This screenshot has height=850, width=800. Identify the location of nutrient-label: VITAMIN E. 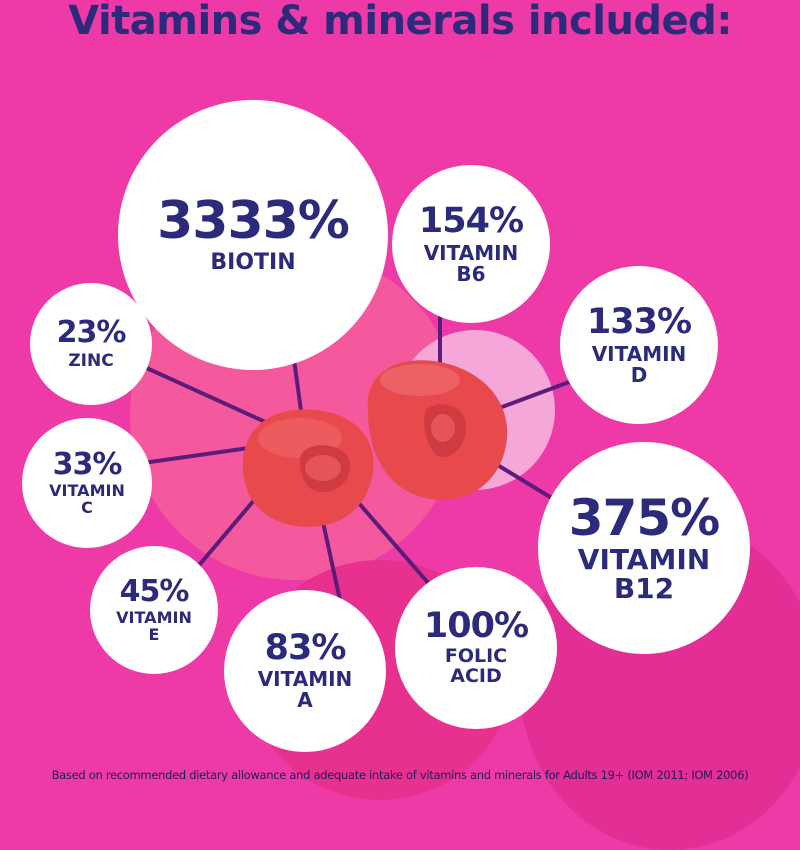
(154, 625).